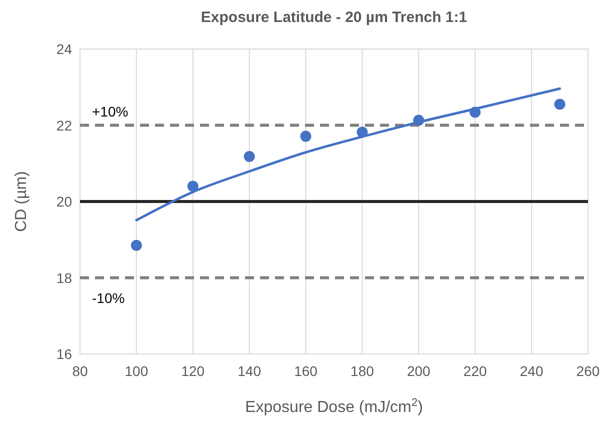 The height and width of the screenshot is (427, 605). I want to click on x-tick-label: 200, so click(418, 371).